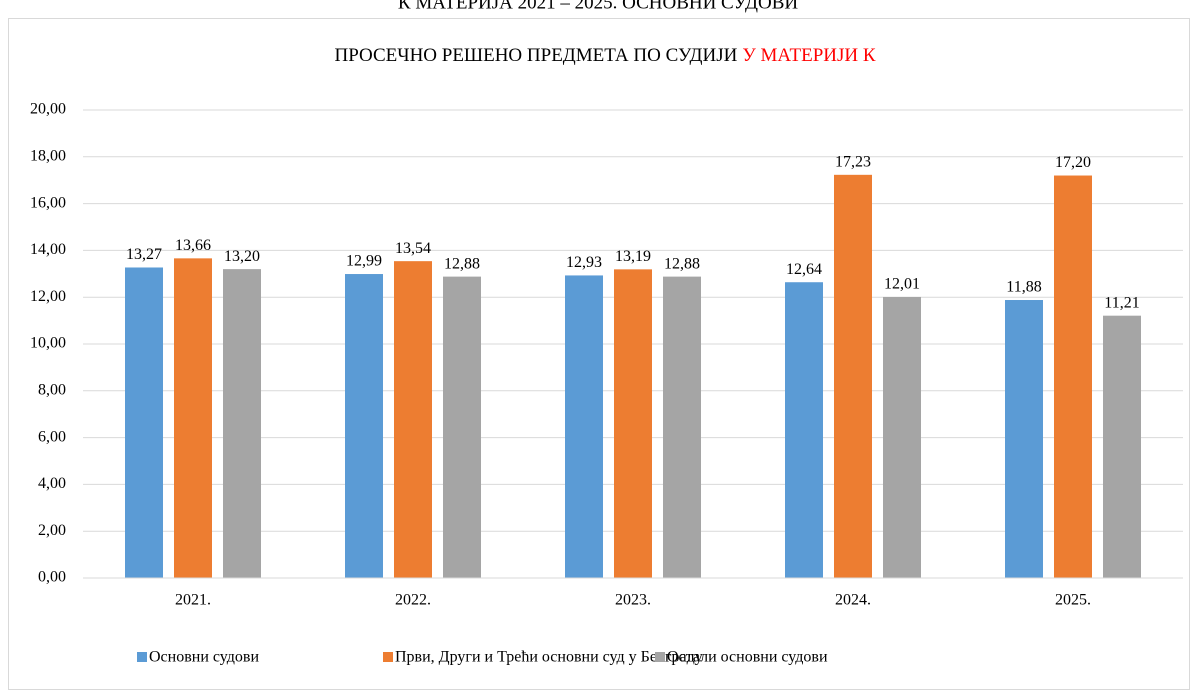 Image resolution: width=1197 pixels, height=691 pixels. I want to click on value-label: 13,27, so click(144, 254).